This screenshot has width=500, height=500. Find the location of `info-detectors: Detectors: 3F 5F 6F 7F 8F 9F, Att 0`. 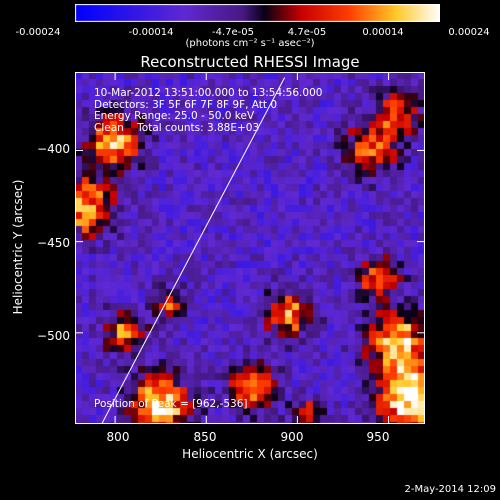

info-detectors: Detectors: 3F 5F 6F 7F 8F 9F, Att 0 is located at coordinates (186, 104).